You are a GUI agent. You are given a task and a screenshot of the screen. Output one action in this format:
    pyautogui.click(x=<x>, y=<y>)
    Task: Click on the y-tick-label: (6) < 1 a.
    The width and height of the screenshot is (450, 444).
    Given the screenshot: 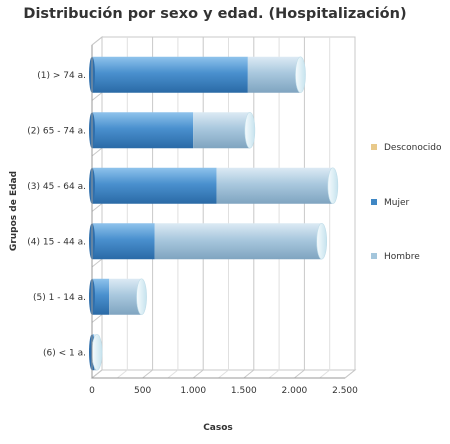 What is the action you would take?
    pyautogui.click(x=64, y=353)
    